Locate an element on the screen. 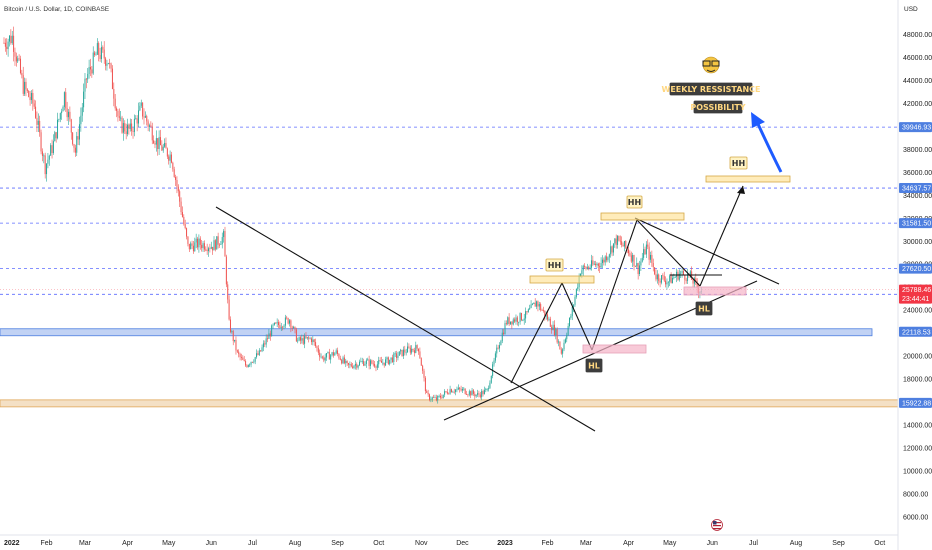 The width and height of the screenshot is (932, 550). y-tick-label: 44000.00 is located at coordinates (917, 81).